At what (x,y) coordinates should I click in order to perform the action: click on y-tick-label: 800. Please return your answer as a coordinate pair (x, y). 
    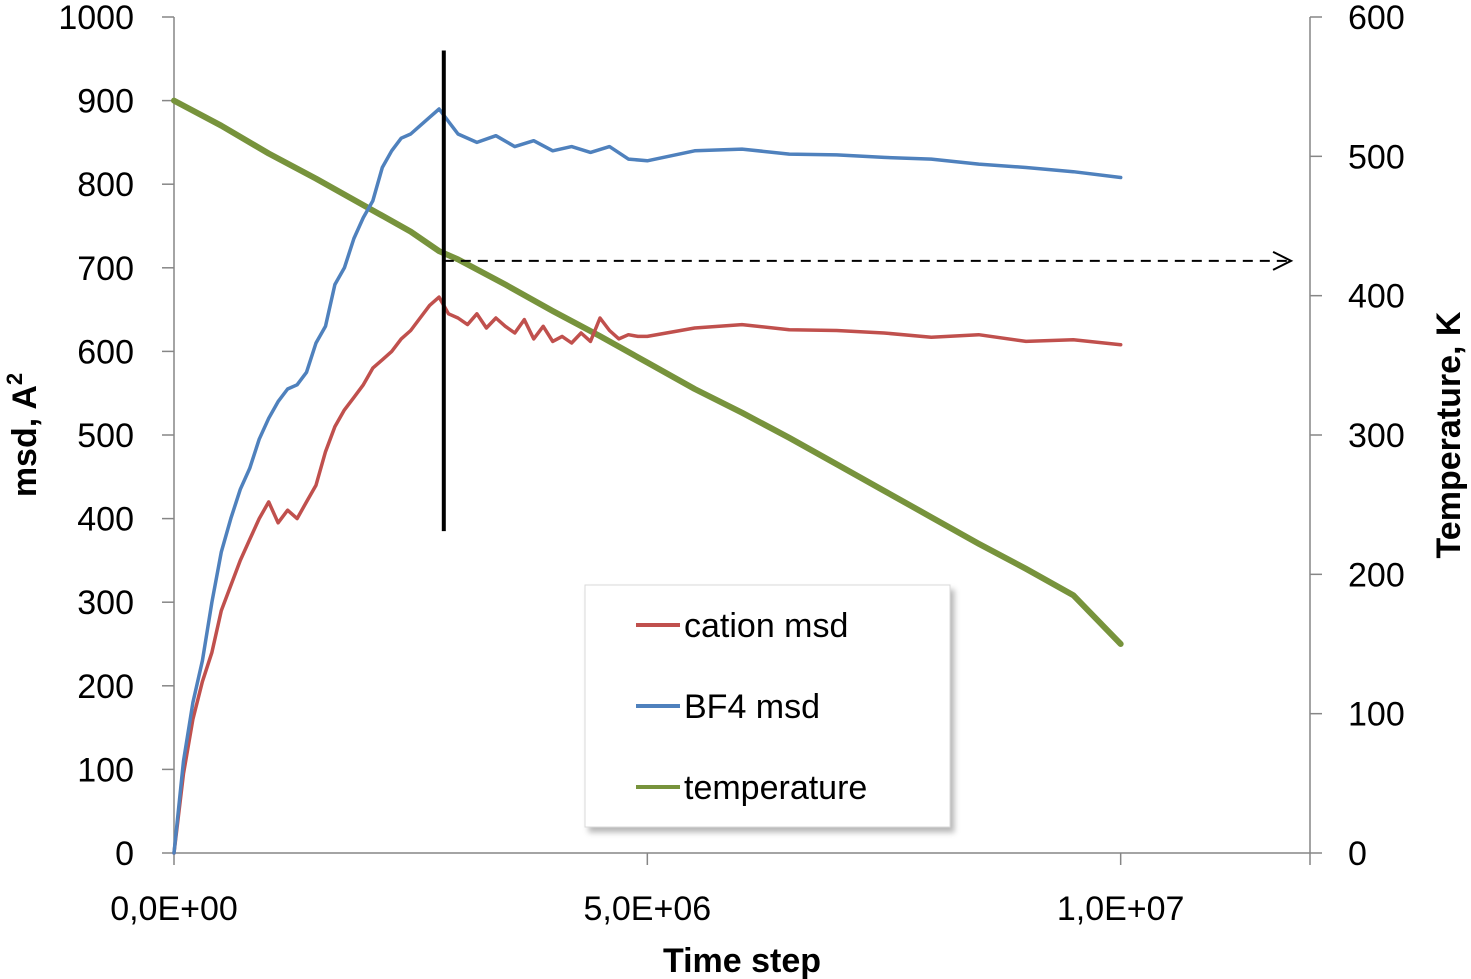
    Looking at the image, I should click on (105, 185).